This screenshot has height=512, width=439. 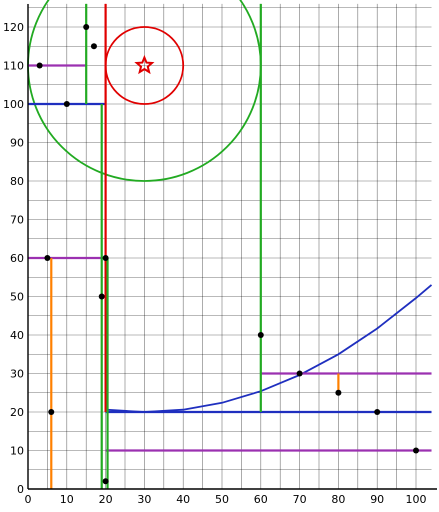 I want to click on y-tick-label: 80, so click(x=17, y=181).